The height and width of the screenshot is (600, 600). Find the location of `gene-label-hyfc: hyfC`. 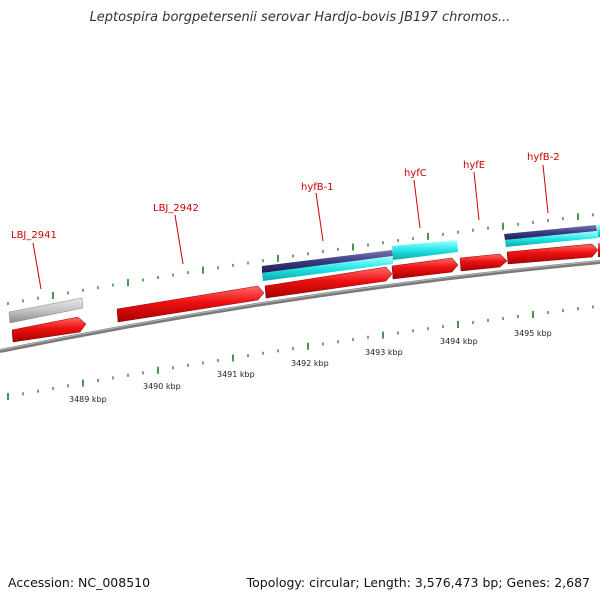

gene-label-hyfc: hyfC is located at coordinates (415, 173).